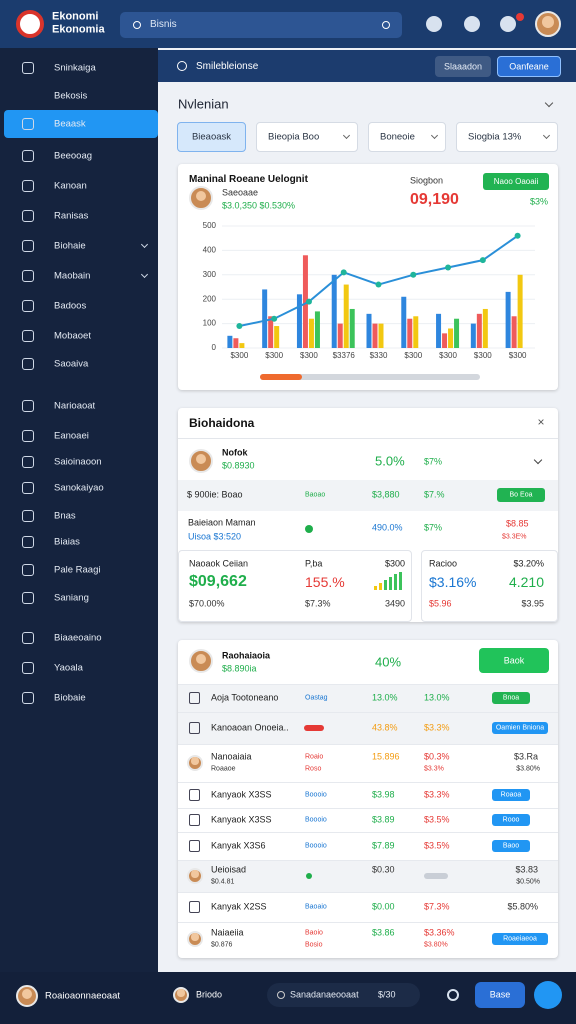 The width and height of the screenshot is (576, 1024). What do you see at coordinates (489, 586) in the screenshot?
I see `stat-box` at bounding box center [489, 586].